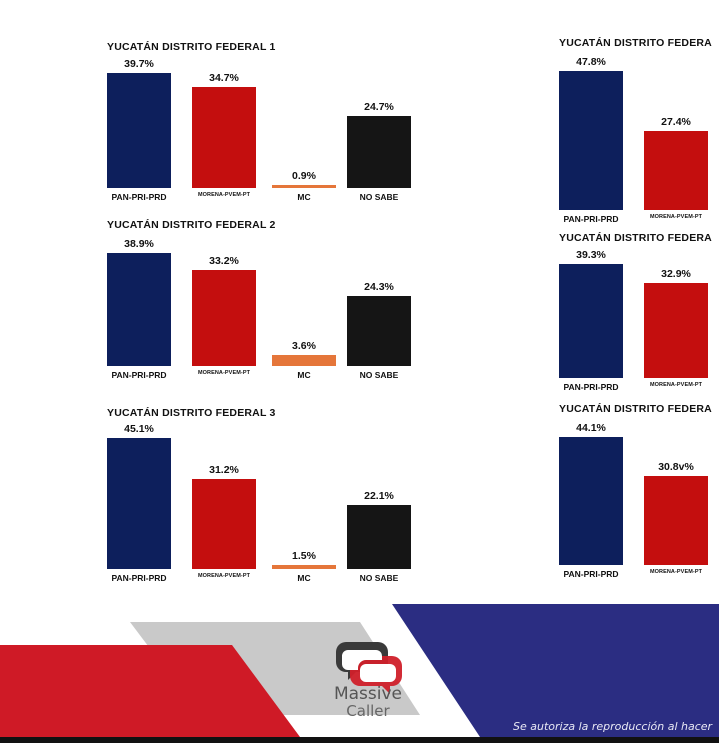 The image size is (719, 743). I want to click on data-label: 33.2%, so click(224, 260).